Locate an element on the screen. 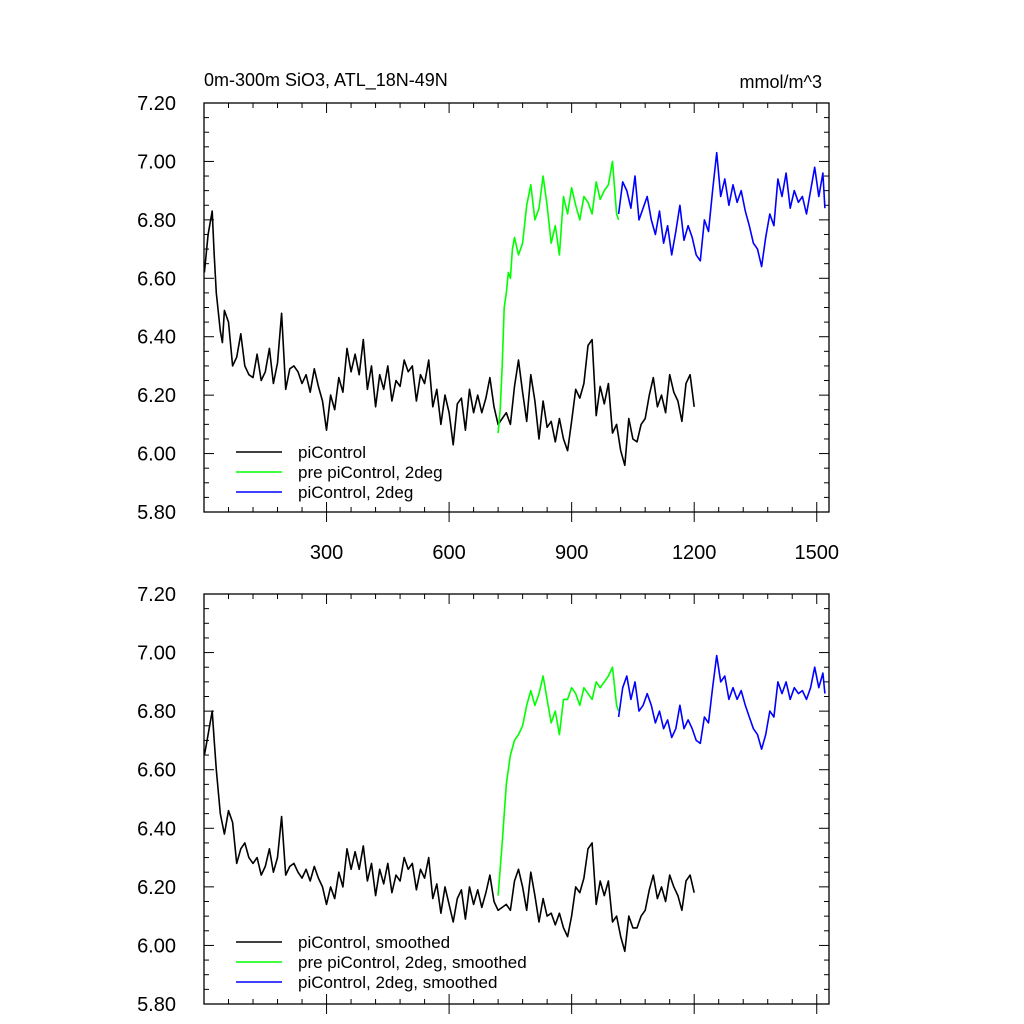 The width and height of the screenshot is (1024, 1024). chart-title: 0m-300m SiO3, ATL_18N-49N is located at coordinates (326, 80).